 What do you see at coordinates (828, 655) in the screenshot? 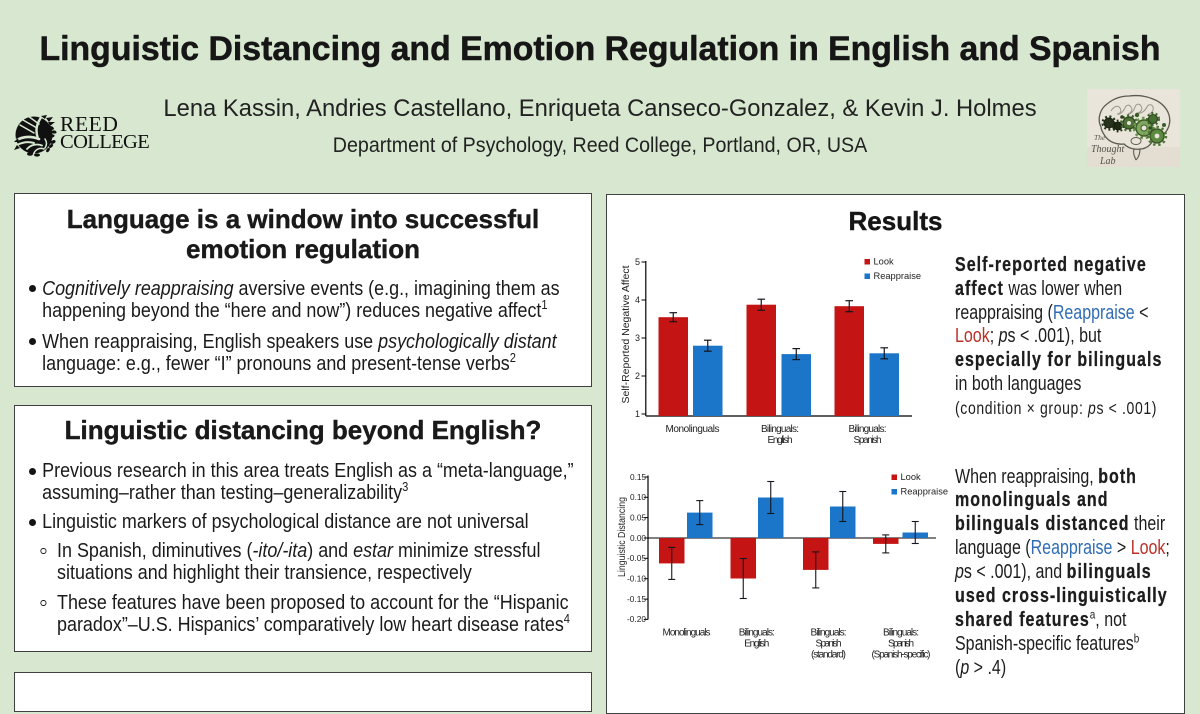
I see `svg-text: (standard)` at bounding box center [828, 655].